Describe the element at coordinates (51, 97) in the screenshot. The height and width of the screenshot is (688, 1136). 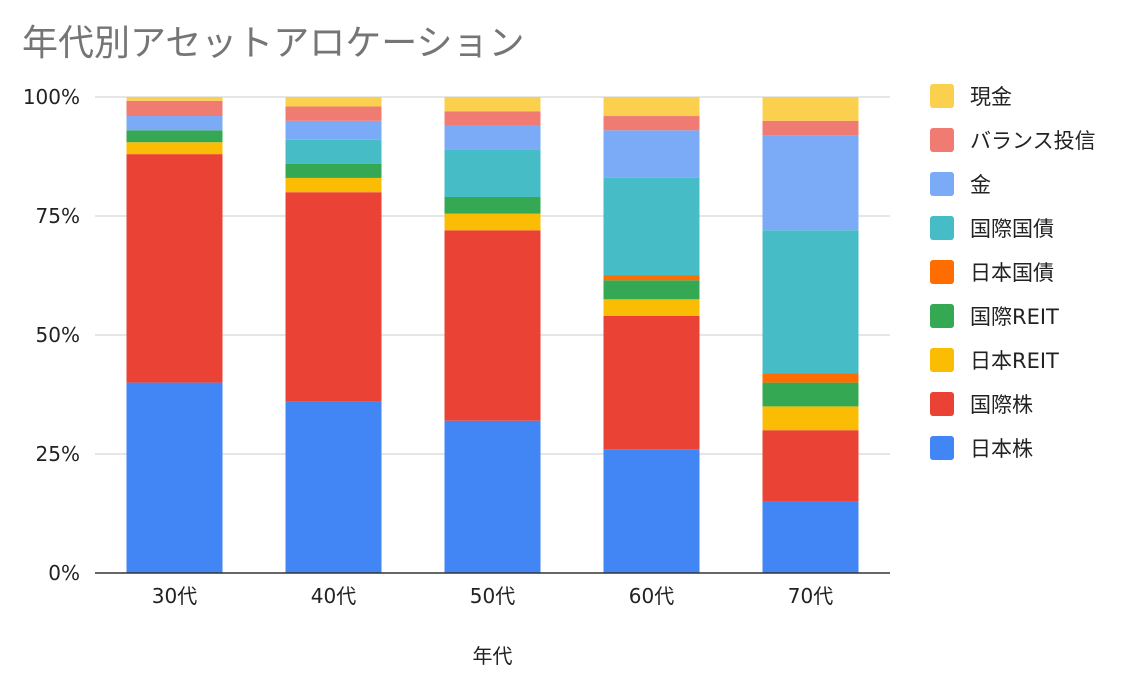
I see `y-tick-label: 100%` at that location.